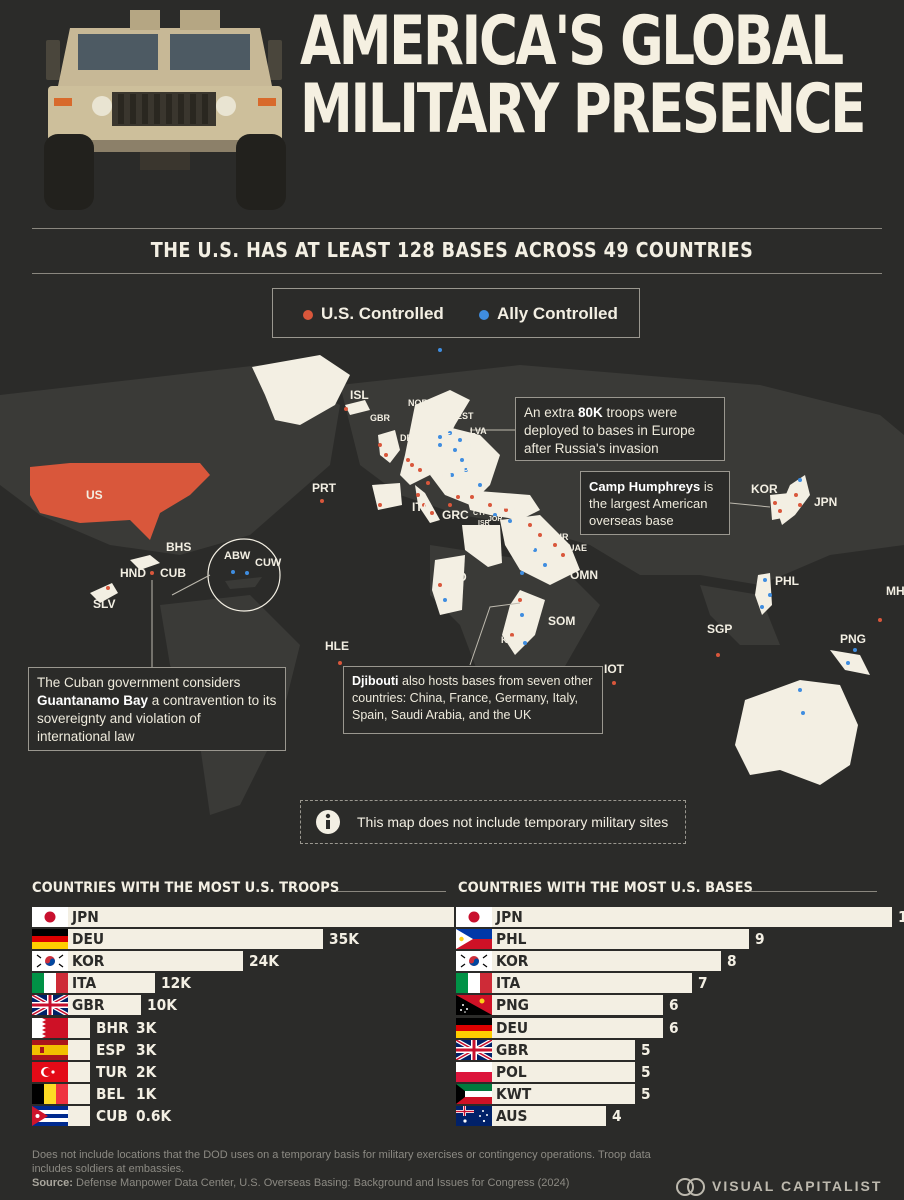  Describe the element at coordinates (50, 917) in the screenshot. I see `jpn-flag-icon` at that location.